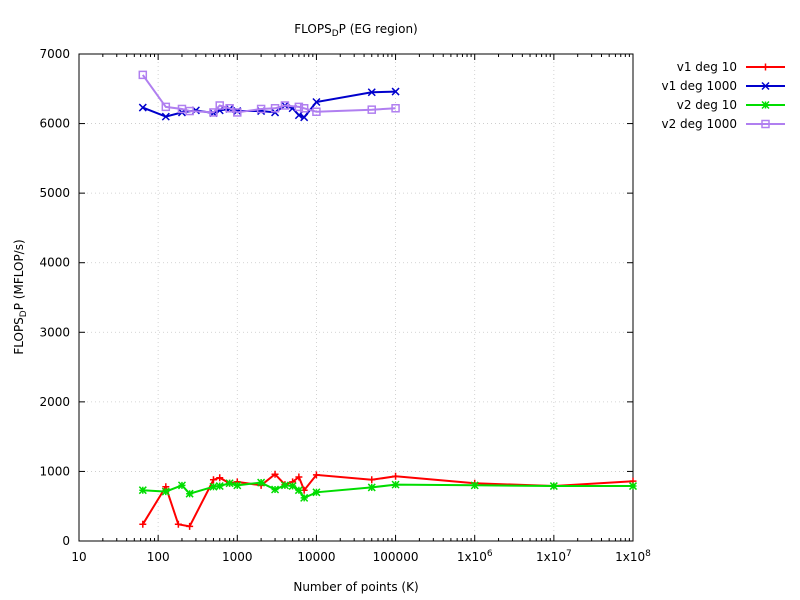  I want to click on legend-entry: v2 deg 1000, so click(723, 124).